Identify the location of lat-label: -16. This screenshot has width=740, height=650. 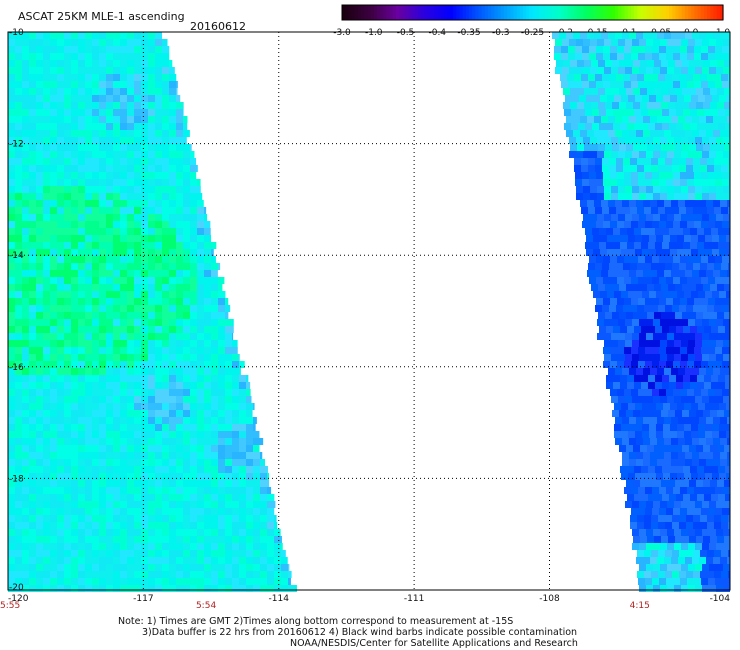
(16, 368).